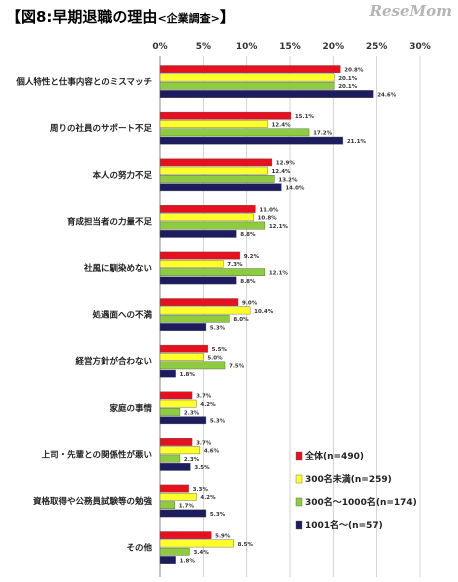  Describe the element at coordinates (344, 525) in the screenshot. I see `legend-label: 1001名～(n=57)` at that location.